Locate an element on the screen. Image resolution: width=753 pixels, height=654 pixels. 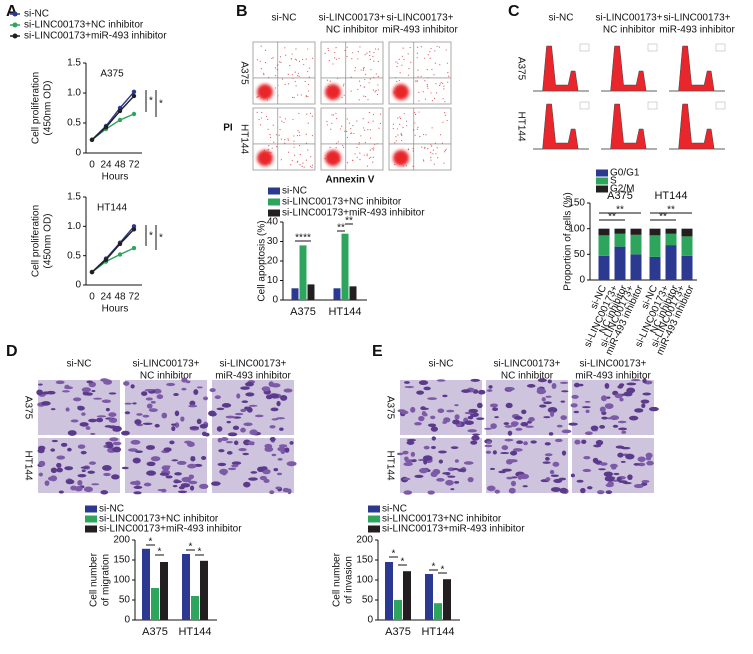
y-tick-label: 150 is located at coordinates (576, 203).